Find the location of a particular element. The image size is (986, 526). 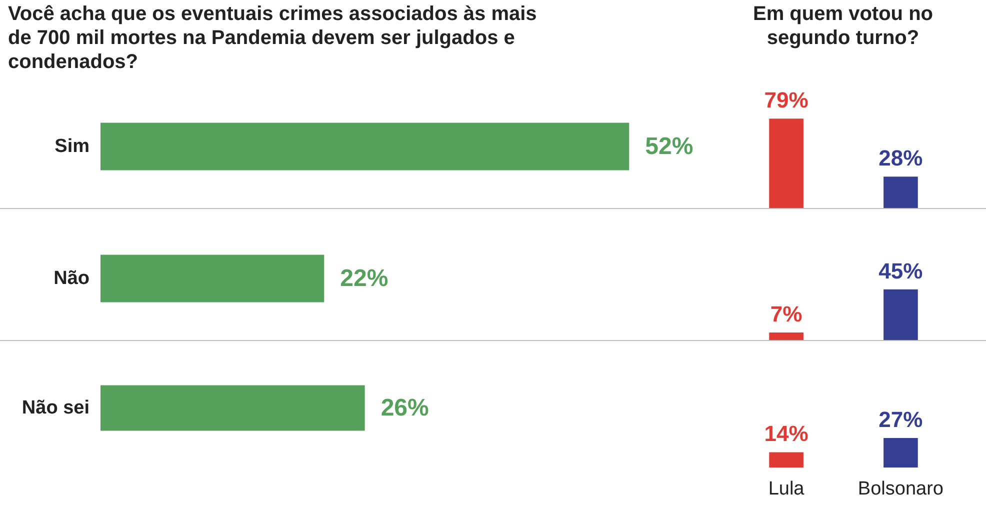

chart-title: Em quem votou no segundo turno? is located at coordinates (843, 26).